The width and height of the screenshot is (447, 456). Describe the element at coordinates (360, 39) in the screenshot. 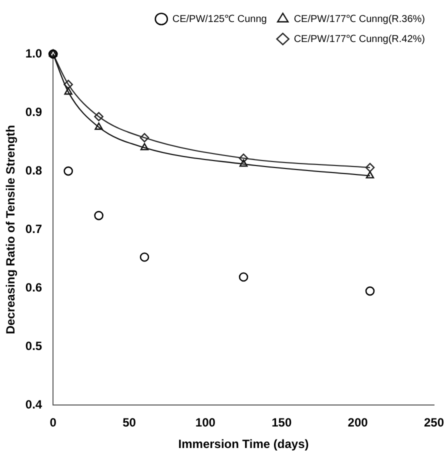

I see `legend-label: CE/PW/177℃ Cunng(R.42%)` at that location.